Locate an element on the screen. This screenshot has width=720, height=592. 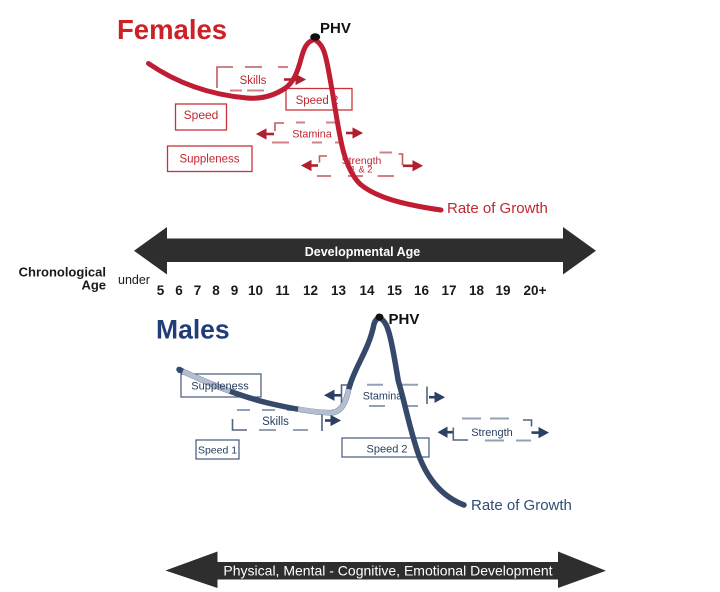
svg-text: 15 is located at coordinates (395, 290).